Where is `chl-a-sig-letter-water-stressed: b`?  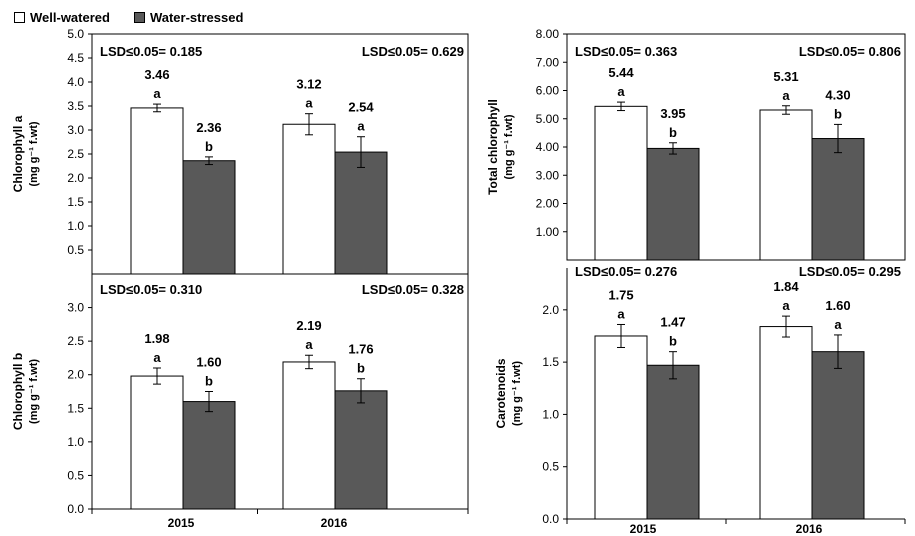 chl-a-sig-letter-water-stressed: b is located at coordinates (209, 146).